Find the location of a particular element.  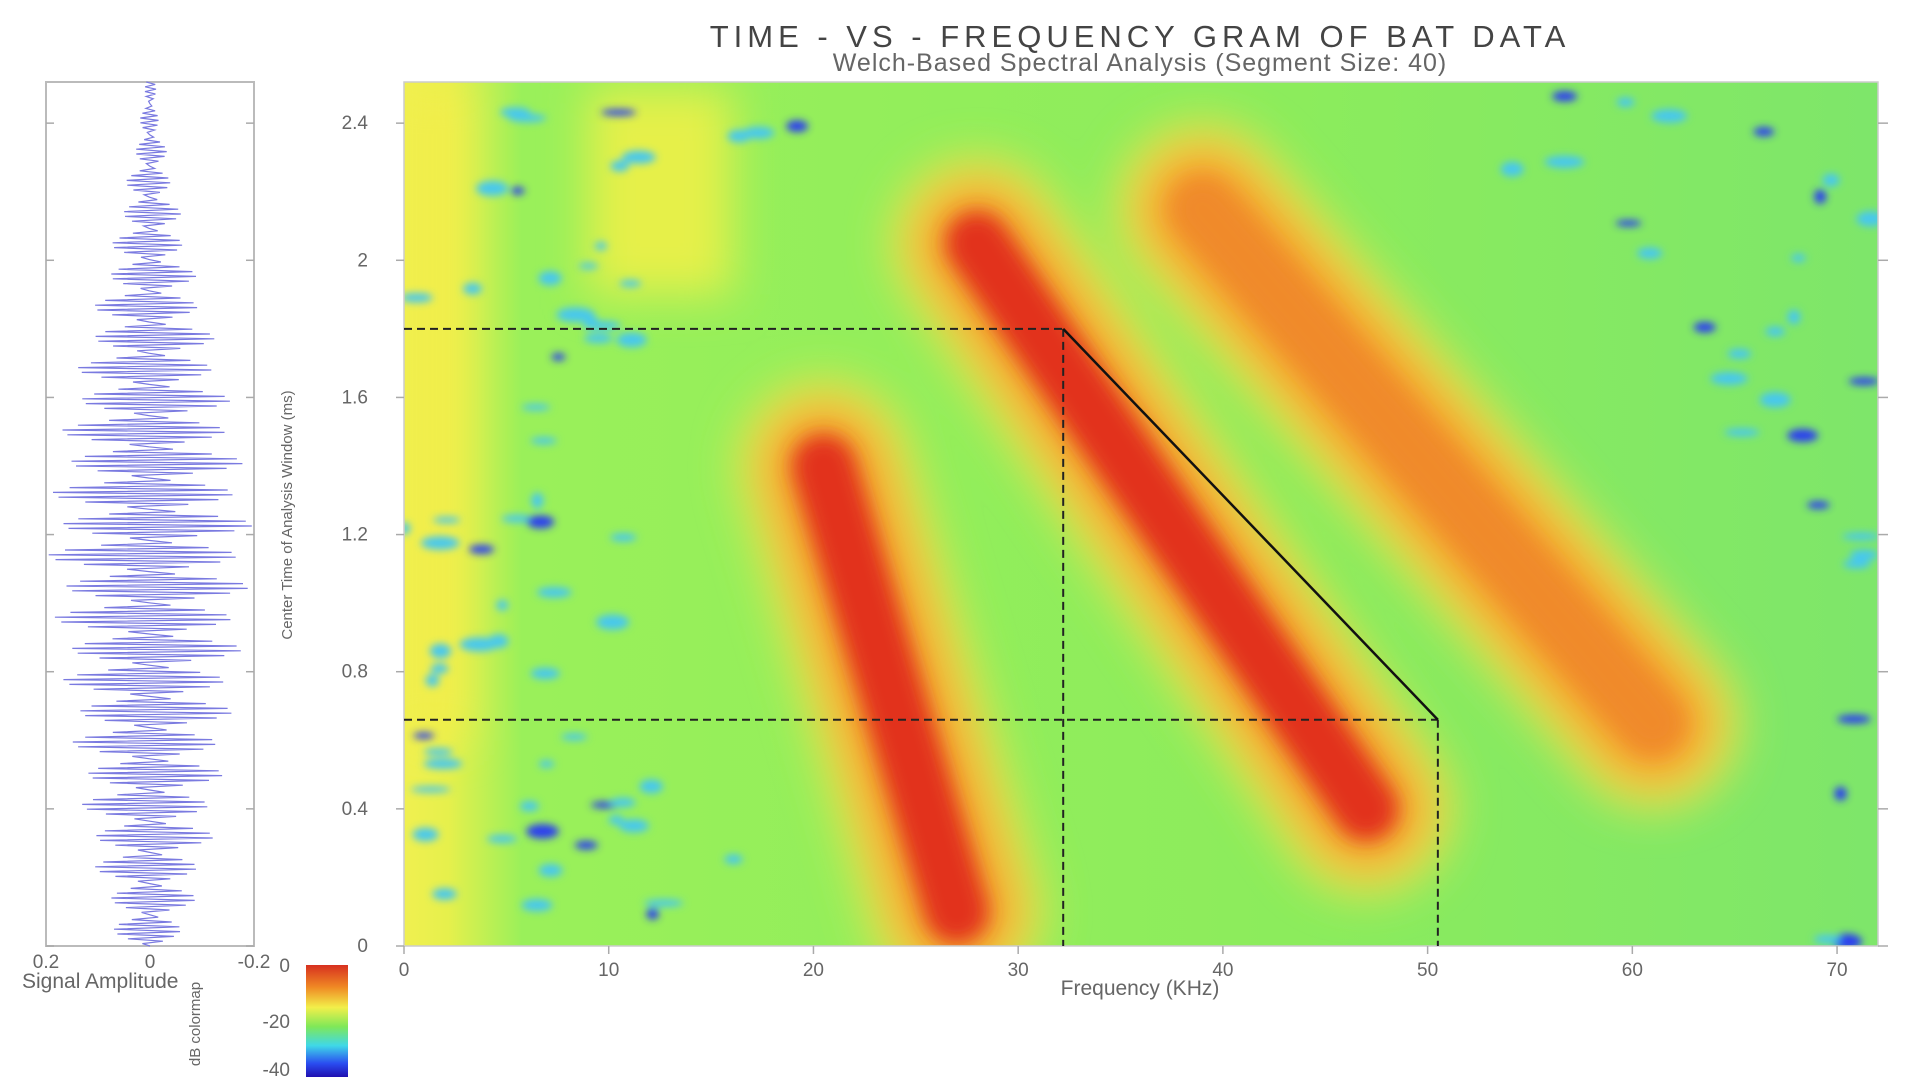

x-tick-label: 50 is located at coordinates (1427, 970).